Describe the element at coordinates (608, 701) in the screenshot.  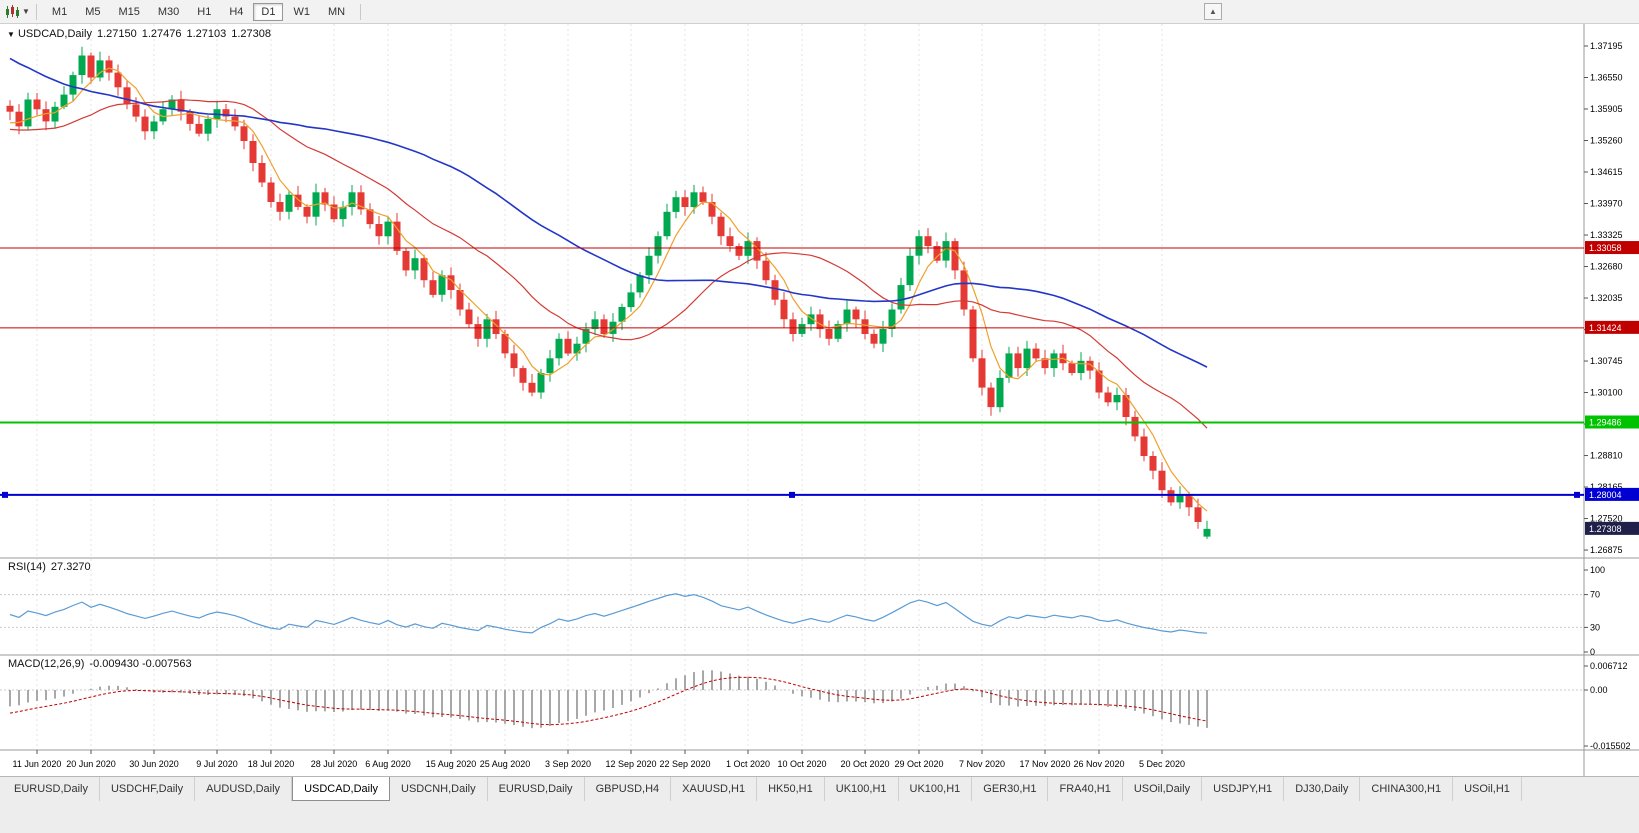
I see `macd-signal-line` at that location.